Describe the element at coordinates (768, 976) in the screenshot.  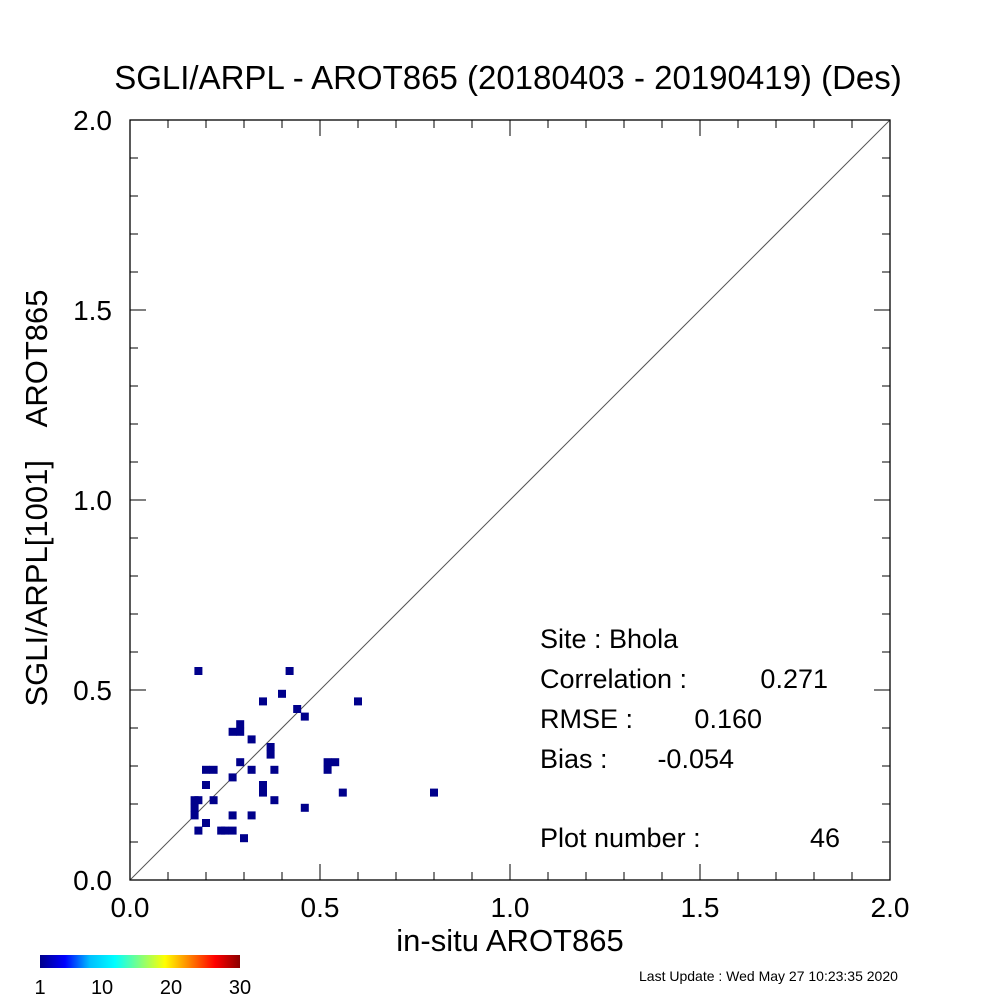
I see `last-update-text: Last Update : Wed May 27 10:23:35 2020` at that location.